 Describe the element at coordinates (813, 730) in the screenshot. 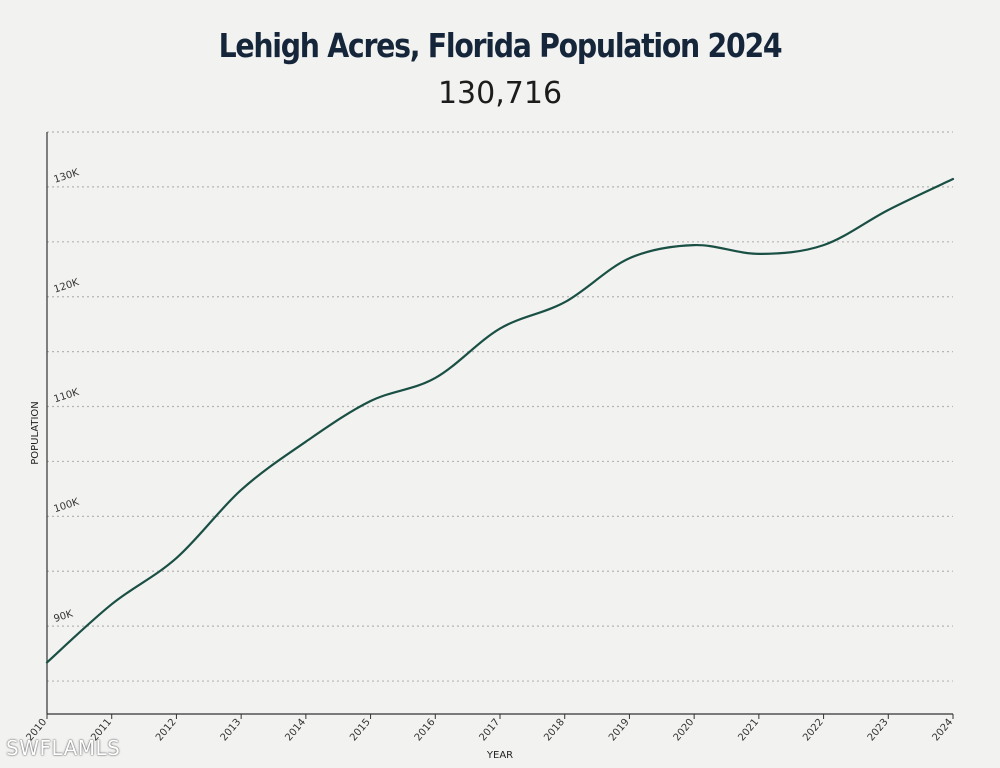

I see `x-tick-label: 2022` at that location.